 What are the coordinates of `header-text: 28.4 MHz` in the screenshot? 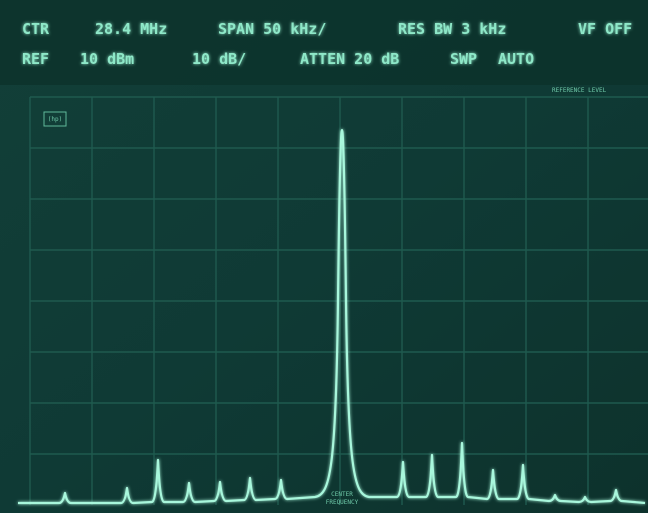 It's located at (131, 29).